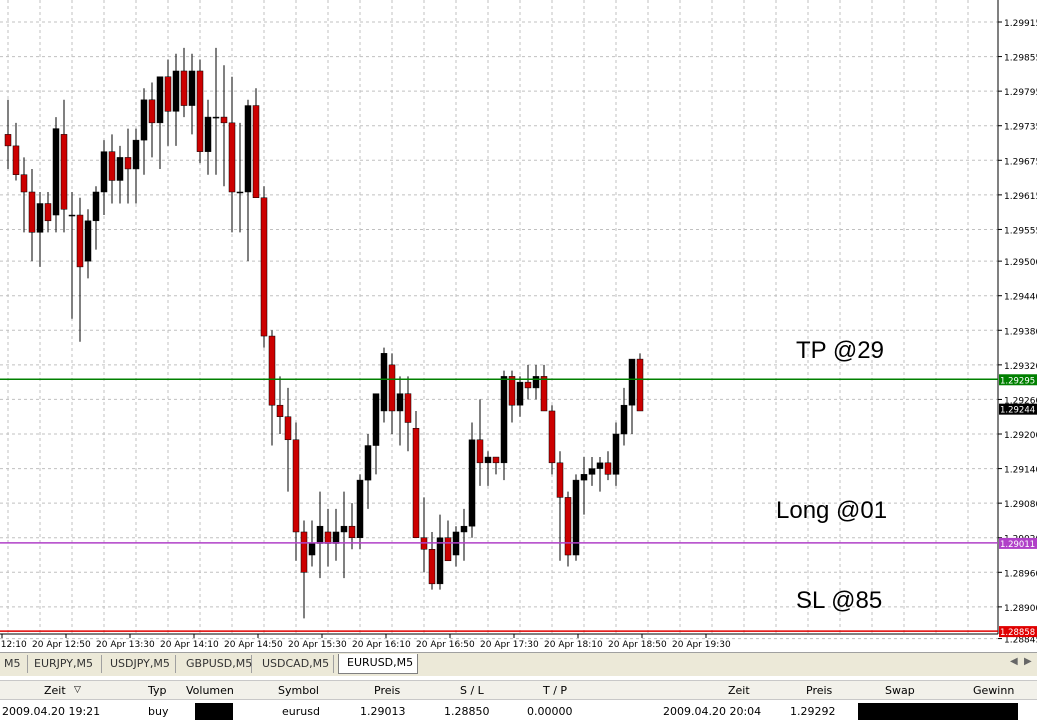 Image resolution: width=1037 pixels, height=722 pixels. Describe the element at coordinates (383, 711) in the screenshot. I see `cell-preis: 1.29013` at that location.